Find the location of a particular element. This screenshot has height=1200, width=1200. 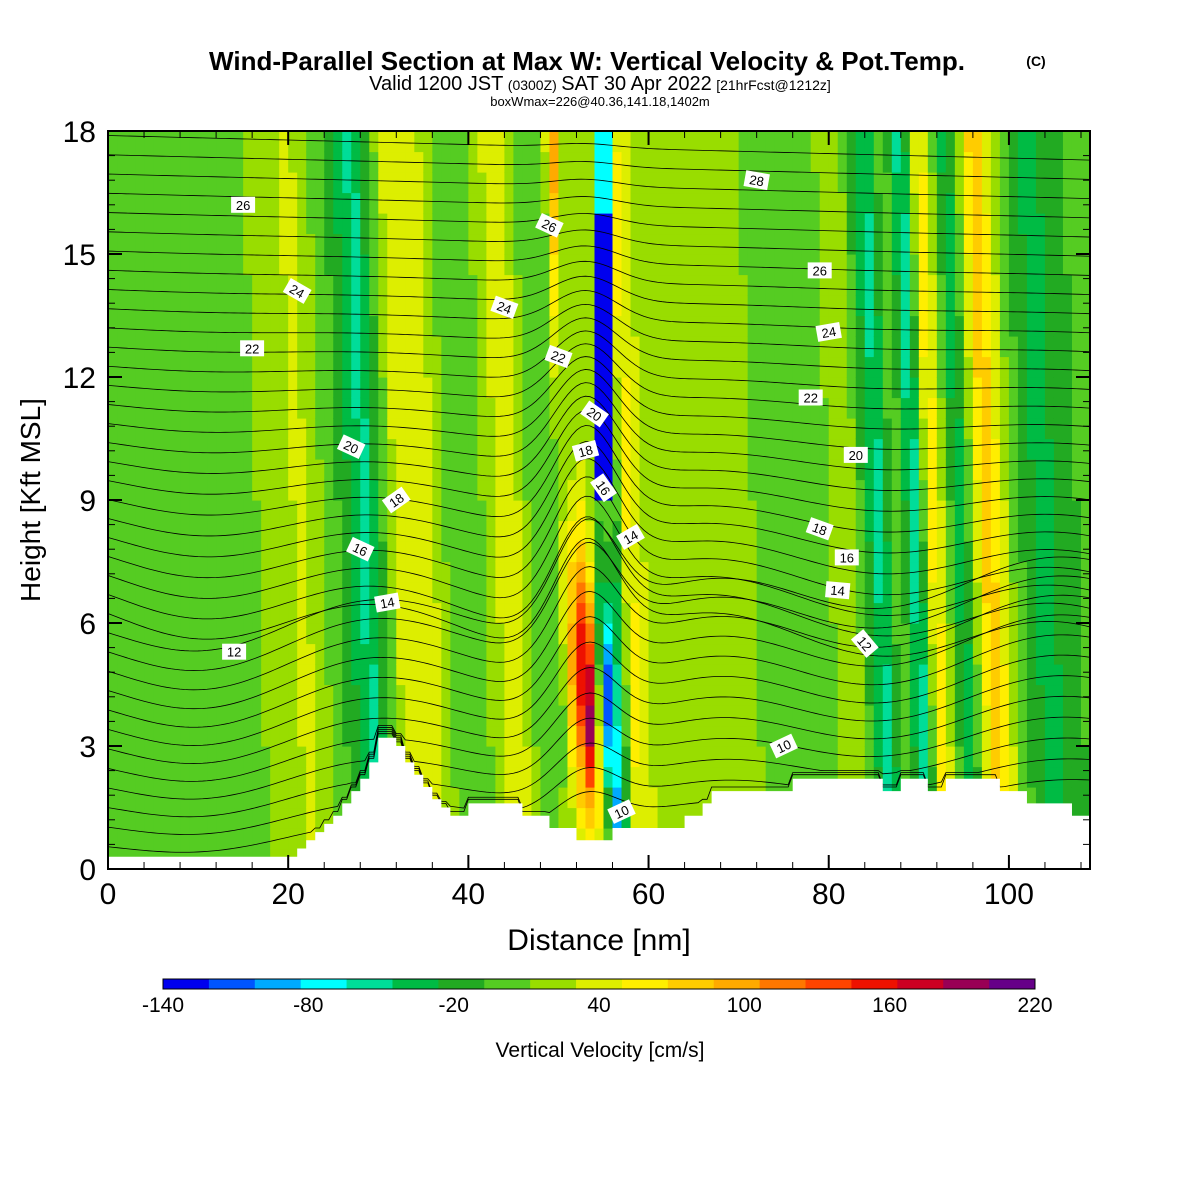

chart-note: boxWmax=226@40.36,141.18,1402m is located at coordinates (600, 101).